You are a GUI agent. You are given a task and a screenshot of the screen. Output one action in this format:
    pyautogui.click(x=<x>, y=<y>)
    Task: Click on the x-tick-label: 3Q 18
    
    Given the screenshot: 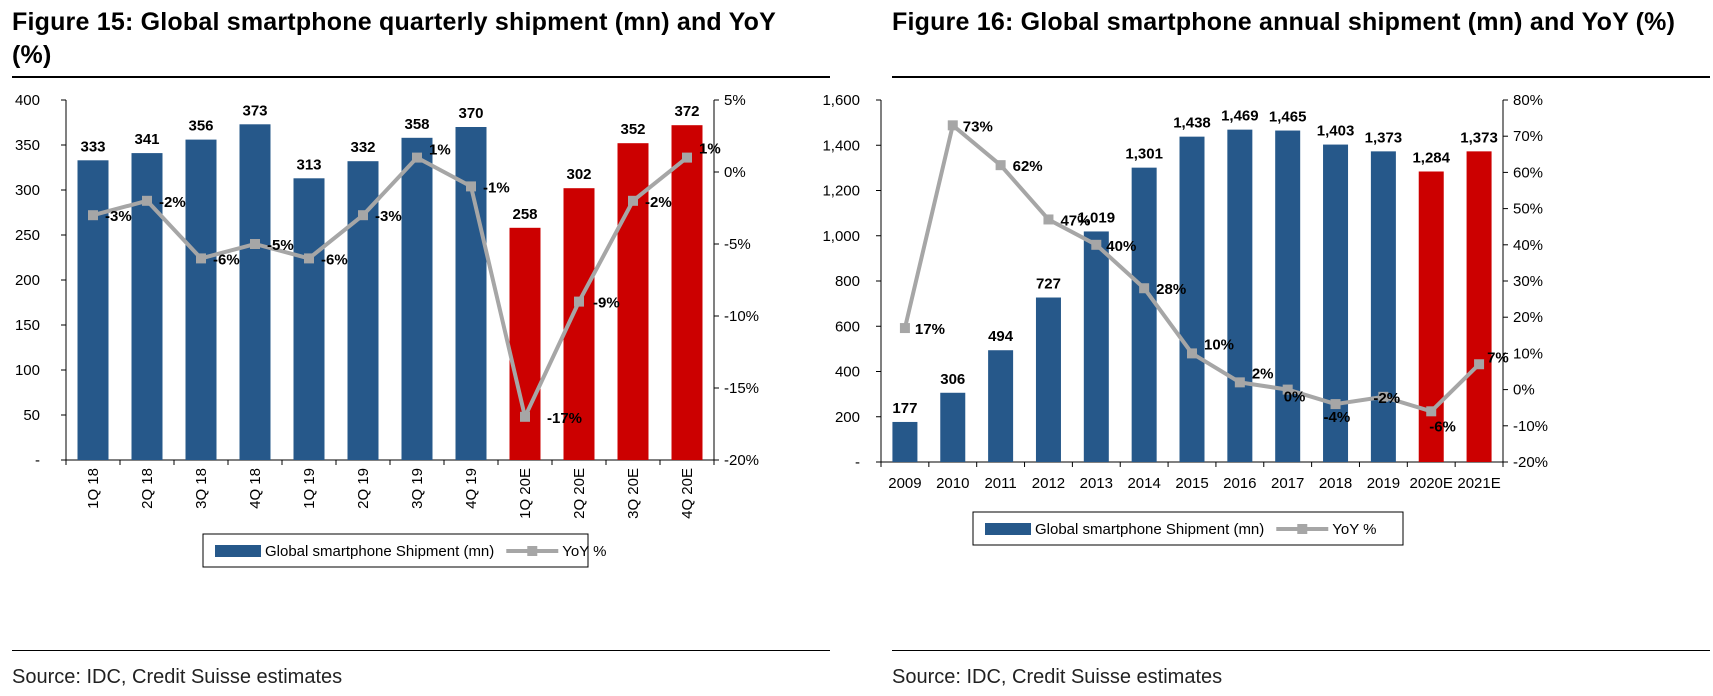 What is the action you would take?
    pyautogui.click(x=201, y=488)
    